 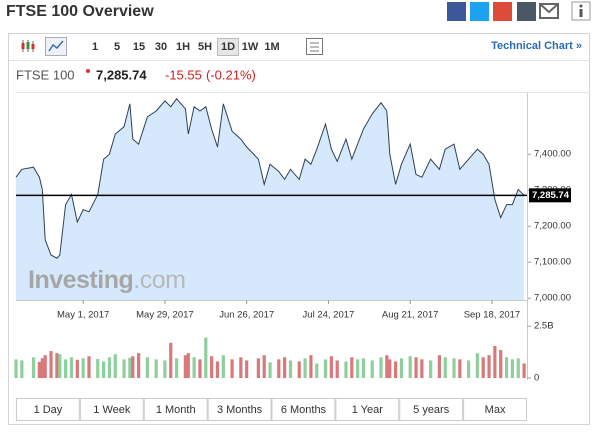 I want to click on x-tick-label: Sep 18, 2017, so click(x=492, y=315).